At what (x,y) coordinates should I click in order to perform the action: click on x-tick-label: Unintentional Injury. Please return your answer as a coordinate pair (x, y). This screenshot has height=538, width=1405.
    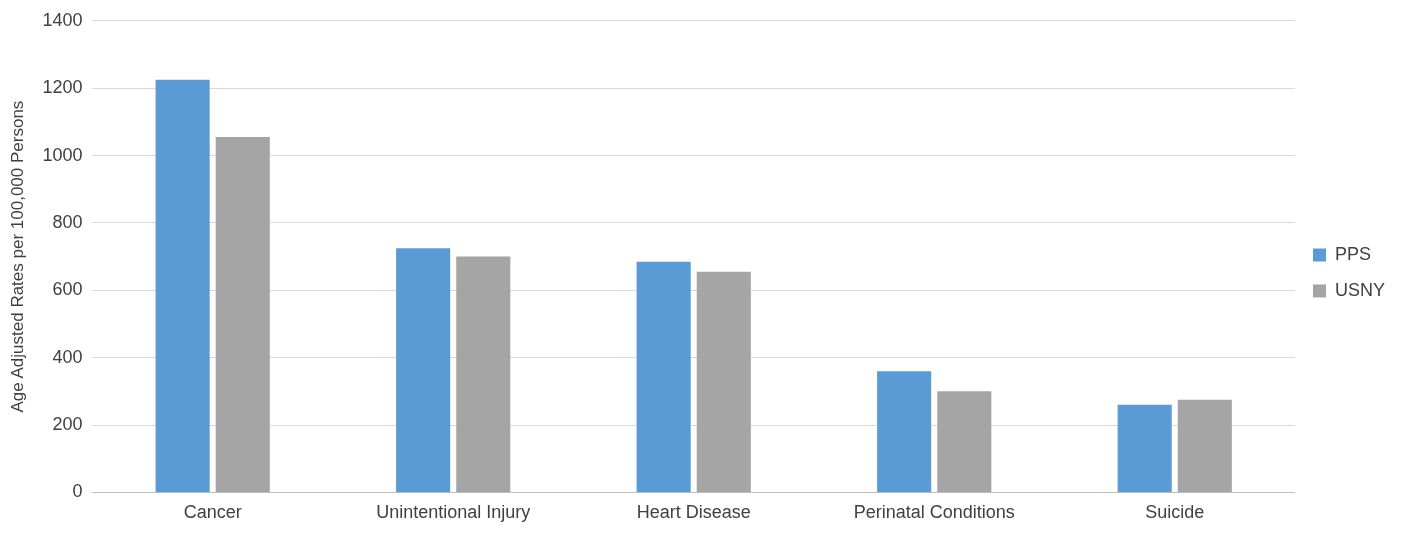
    Looking at the image, I should click on (453, 512).